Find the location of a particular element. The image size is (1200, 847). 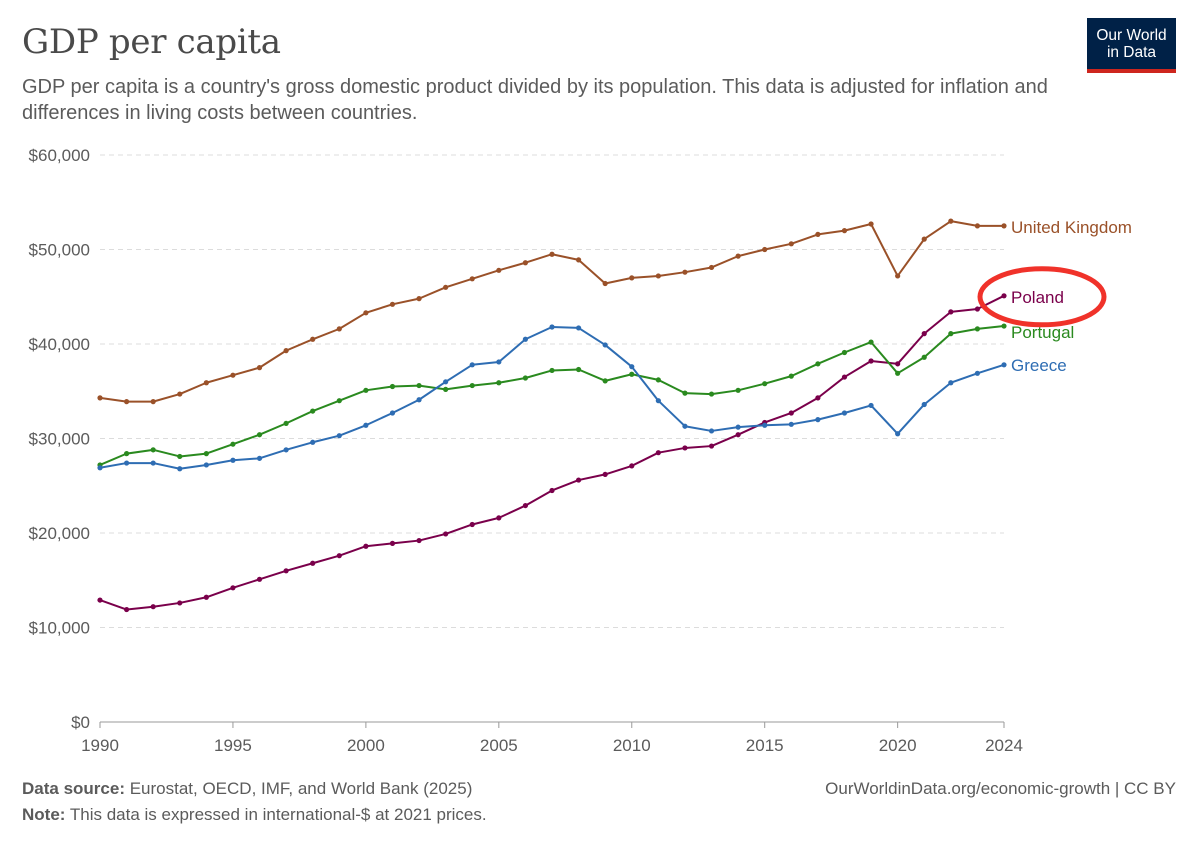

series-line-greece is located at coordinates (552, 397).